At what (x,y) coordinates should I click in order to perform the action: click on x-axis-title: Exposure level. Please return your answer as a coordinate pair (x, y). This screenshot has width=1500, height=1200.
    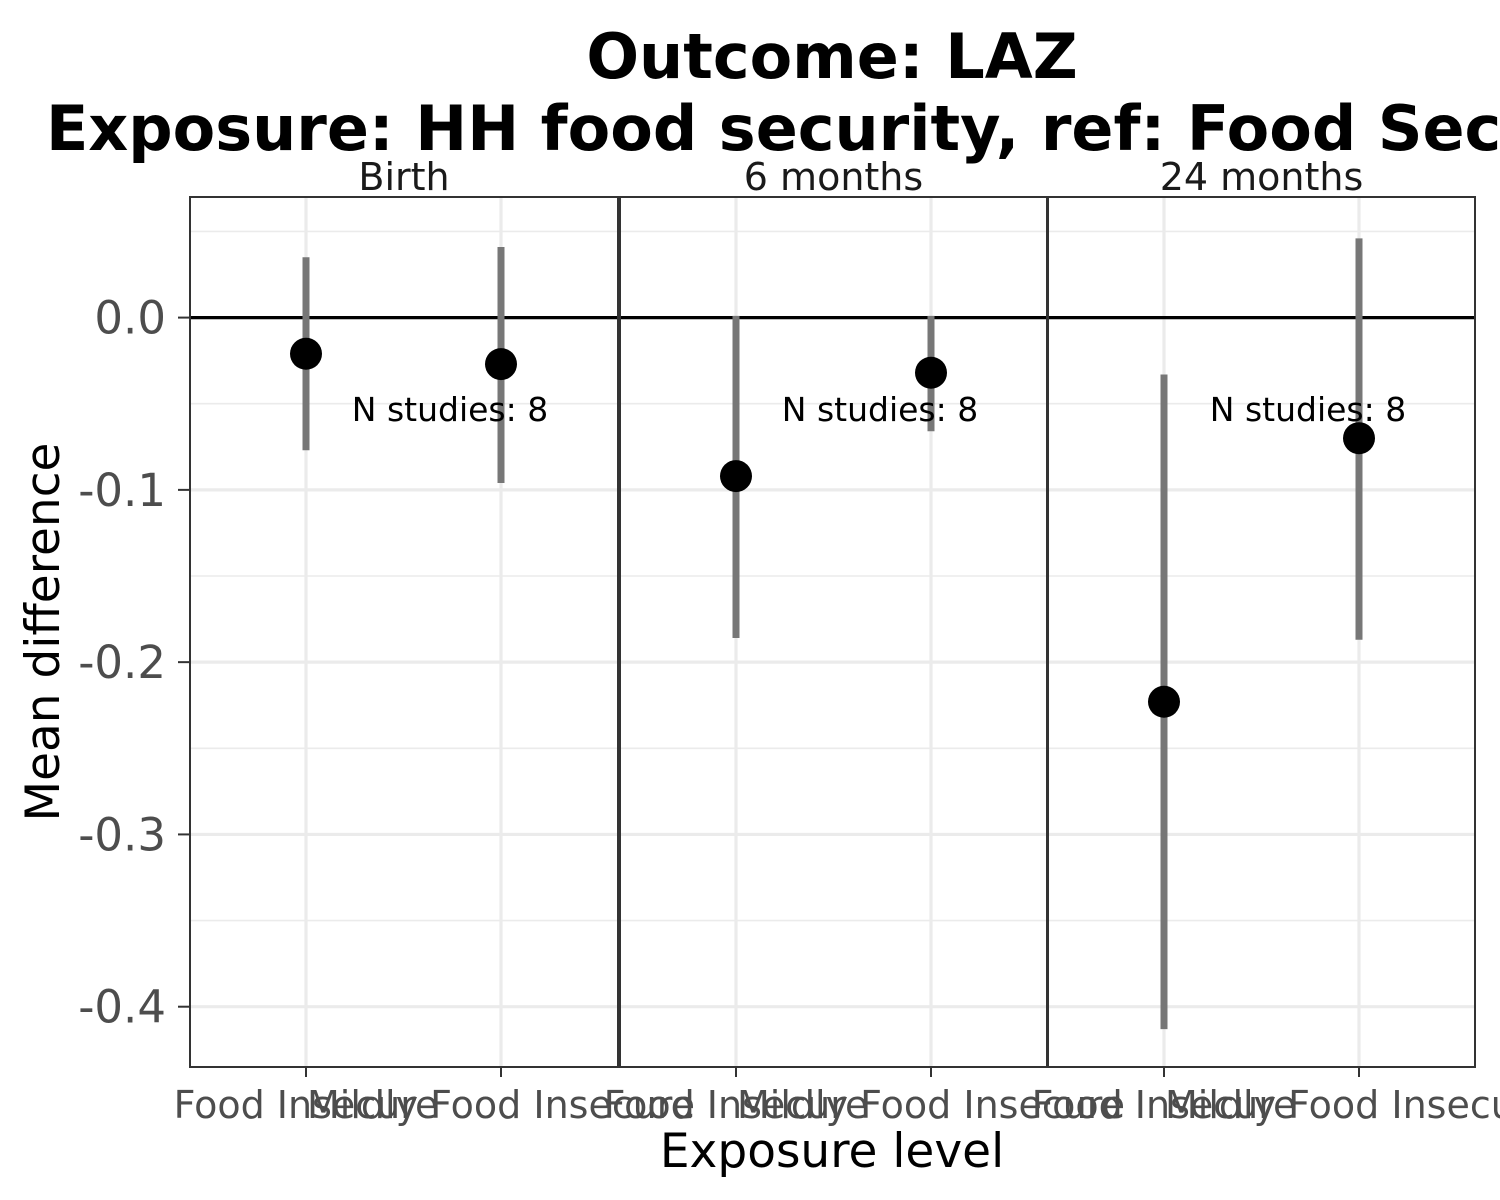
    Looking at the image, I should click on (832, 1151).